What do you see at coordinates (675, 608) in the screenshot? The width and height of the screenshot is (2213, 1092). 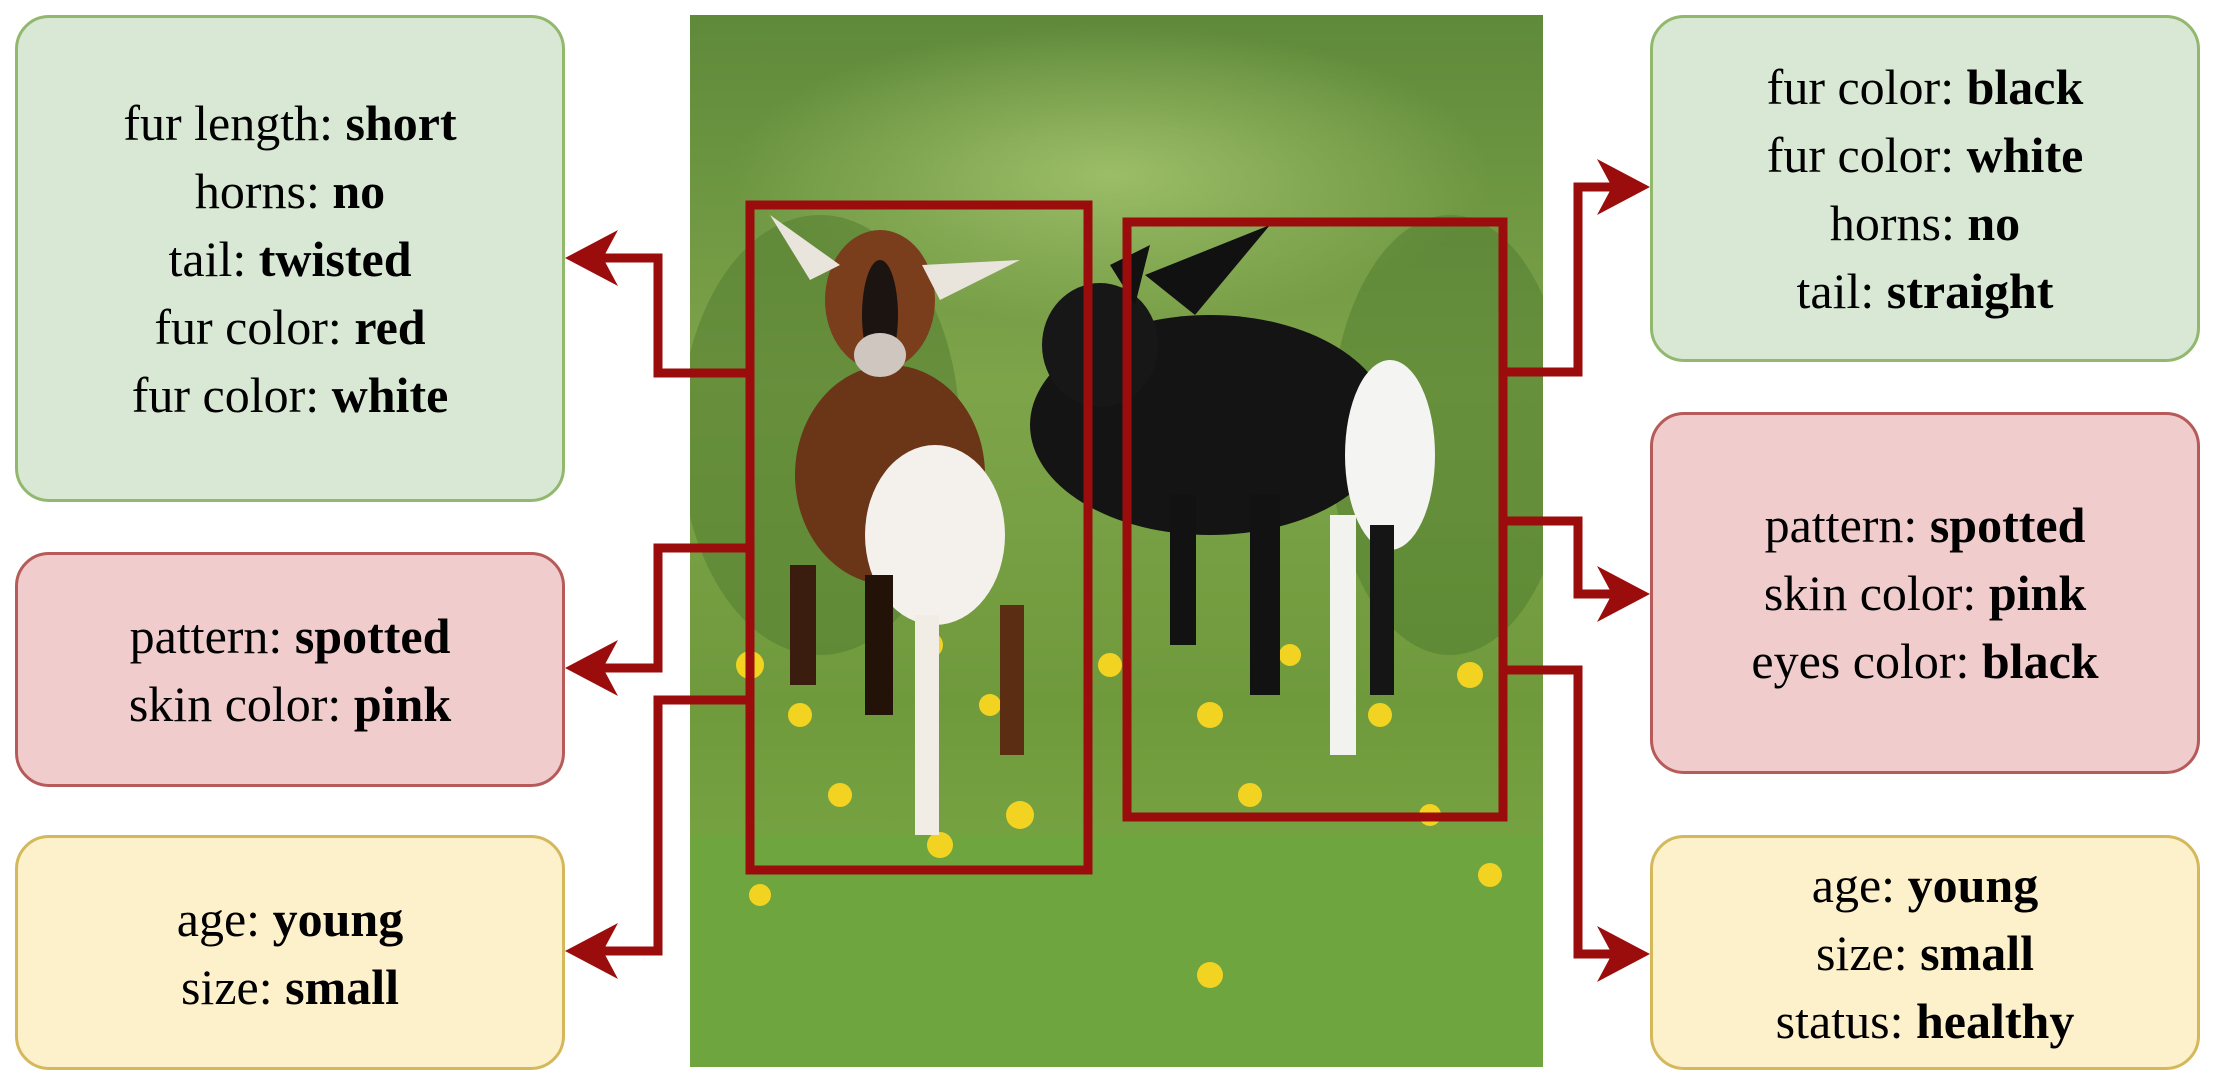 I see `connector-left-mid` at bounding box center [675, 608].